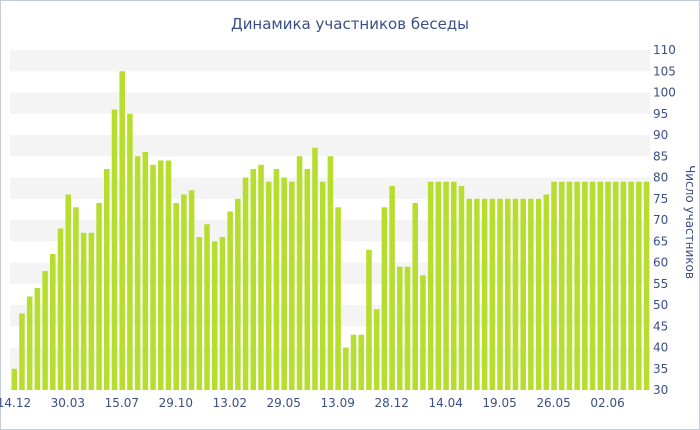 The image size is (700, 430). I want to click on y-tick-label: 95, so click(660, 114).